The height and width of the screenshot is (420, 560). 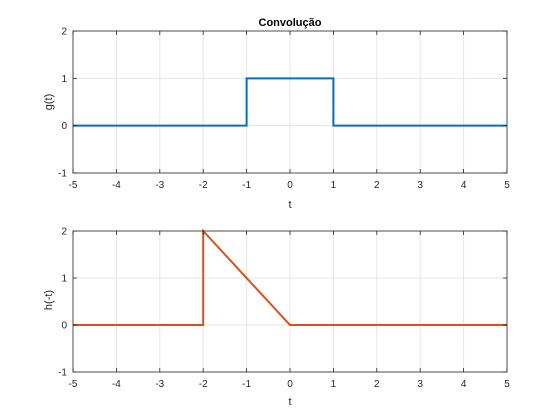 I want to click on y-axis-label: h(-t), so click(x=49, y=300).